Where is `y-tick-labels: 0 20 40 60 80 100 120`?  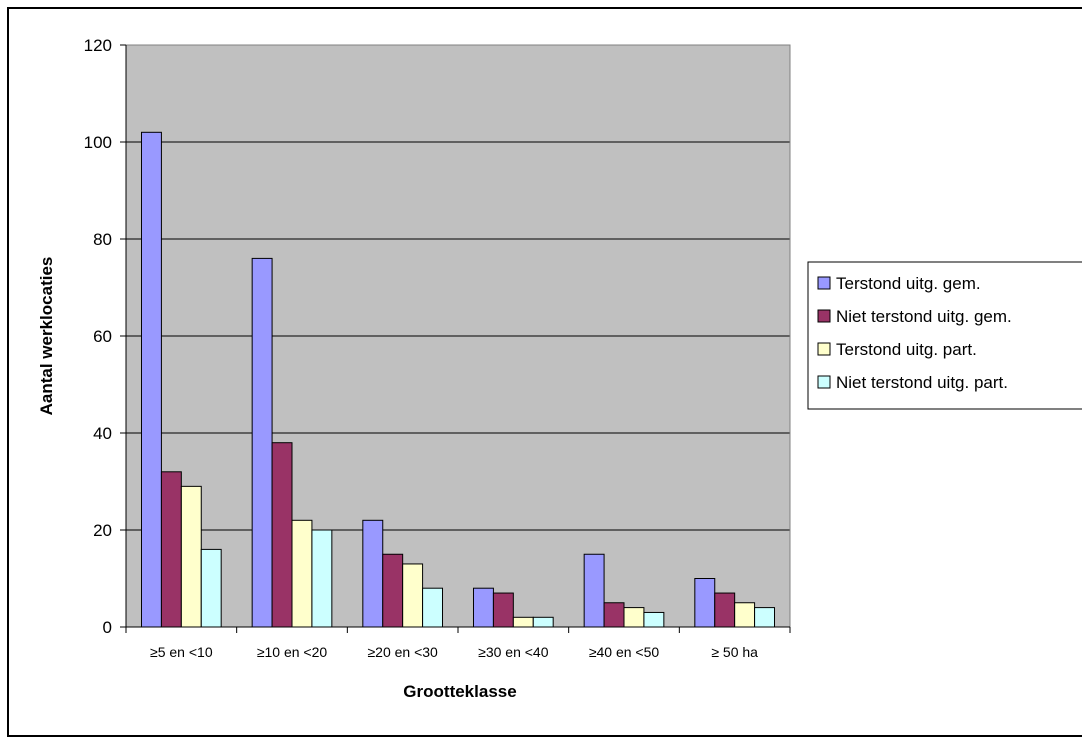
y-tick-labels: 0 20 40 60 80 100 120 is located at coordinates (98, 336).